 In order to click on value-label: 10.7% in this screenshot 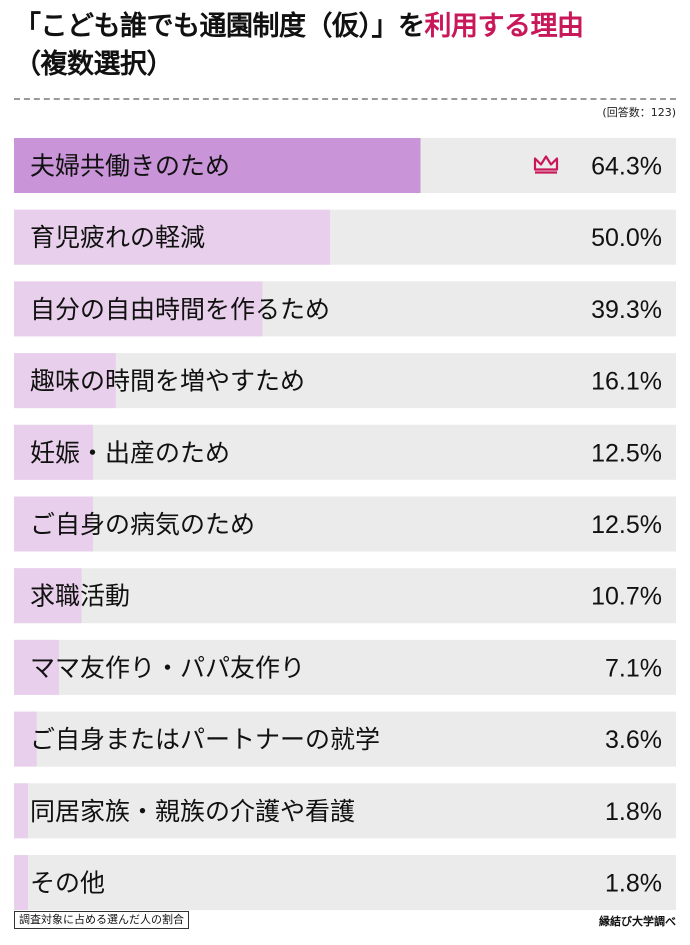, I will do `click(626, 597)`.